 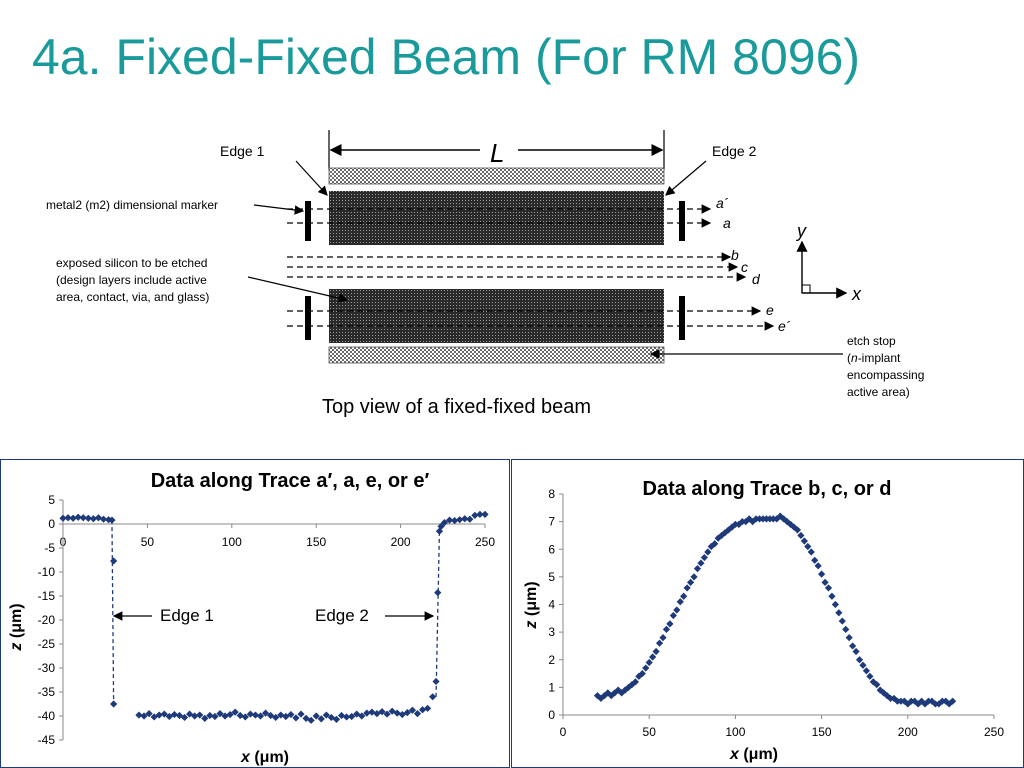 I want to click on chart-left-ylabel-var: z, so click(x=16, y=647).